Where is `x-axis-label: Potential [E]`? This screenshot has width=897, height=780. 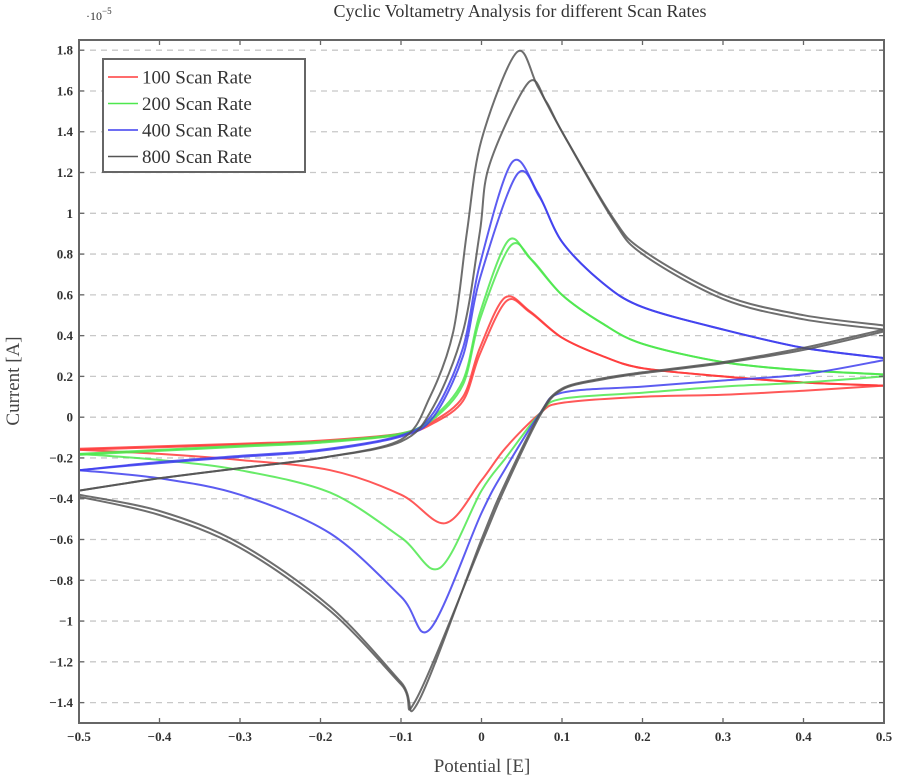
x-axis-label: Potential [E] is located at coordinates (482, 766).